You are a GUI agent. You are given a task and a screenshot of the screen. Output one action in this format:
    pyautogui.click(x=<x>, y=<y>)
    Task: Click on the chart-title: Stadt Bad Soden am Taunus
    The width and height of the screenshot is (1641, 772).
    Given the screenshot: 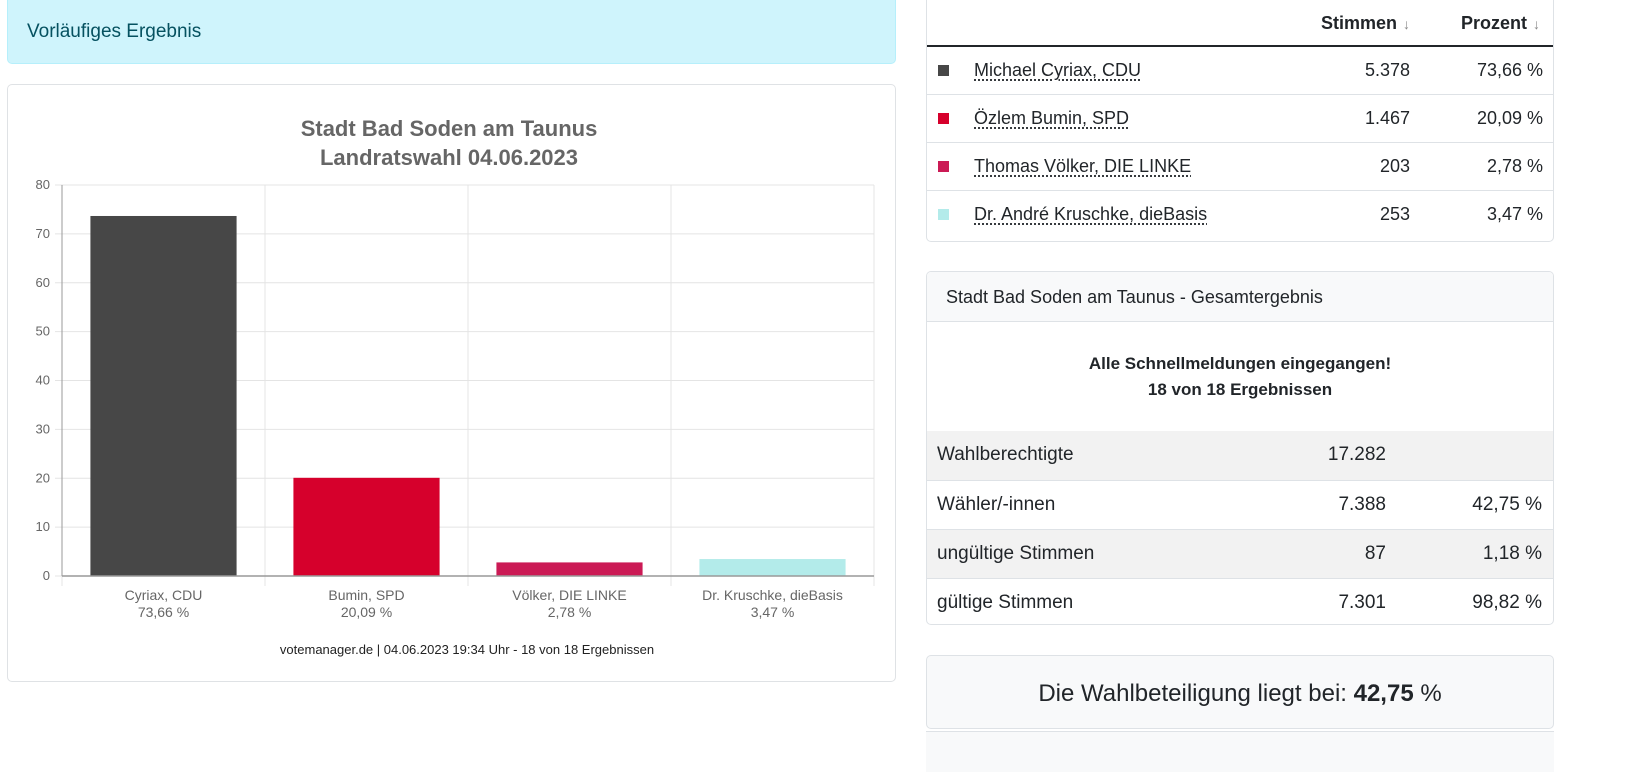 What is the action you would take?
    pyautogui.click(x=449, y=128)
    